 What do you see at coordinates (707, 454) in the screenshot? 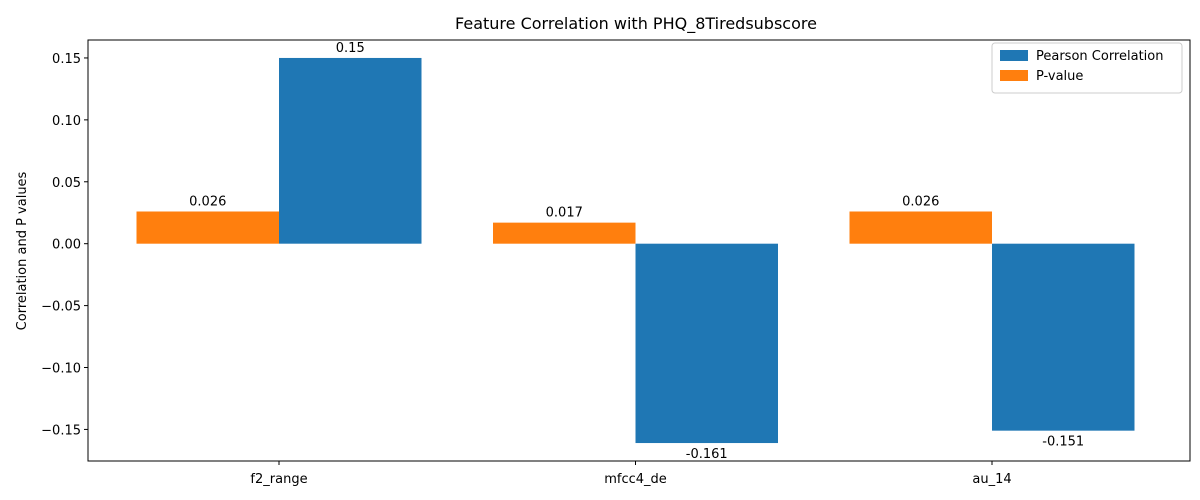
I see `data-label-pearson-mfcc4_de: -0.161` at bounding box center [707, 454].